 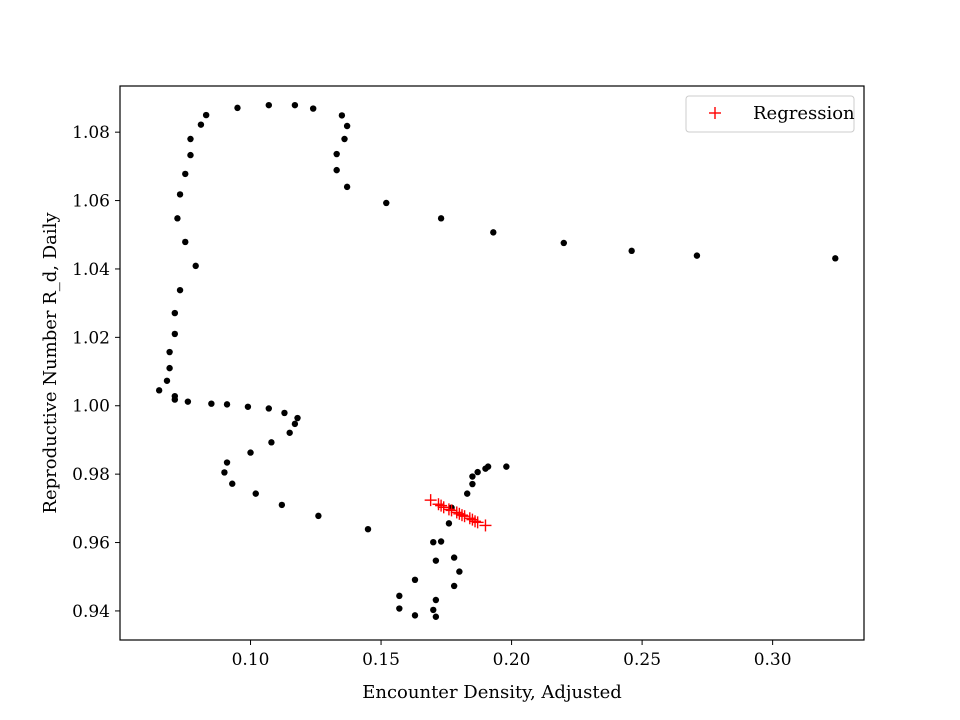 I want to click on legend-label-regression: Regression, so click(x=804, y=113).